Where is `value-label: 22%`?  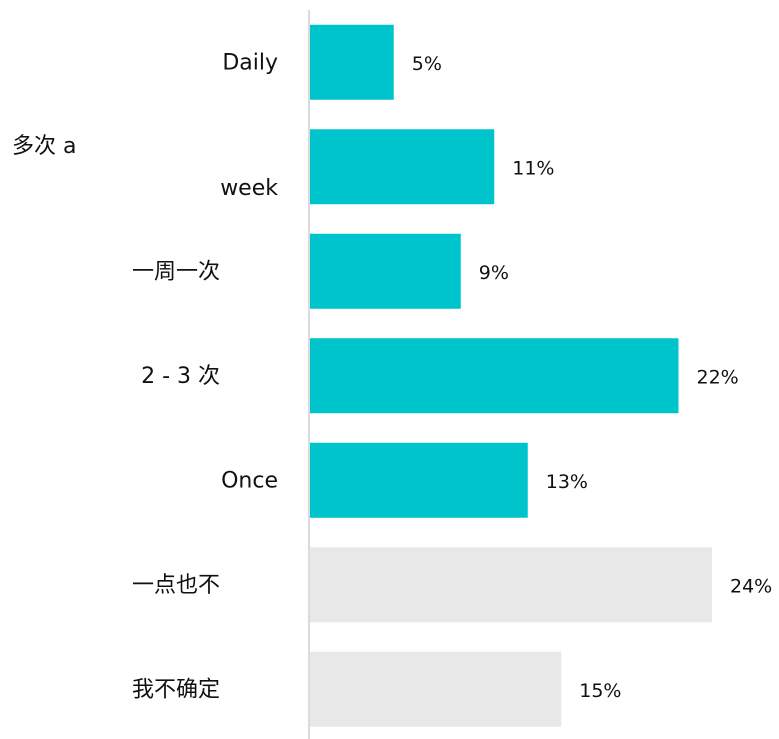
value-label: 22% is located at coordinates (718, 377).